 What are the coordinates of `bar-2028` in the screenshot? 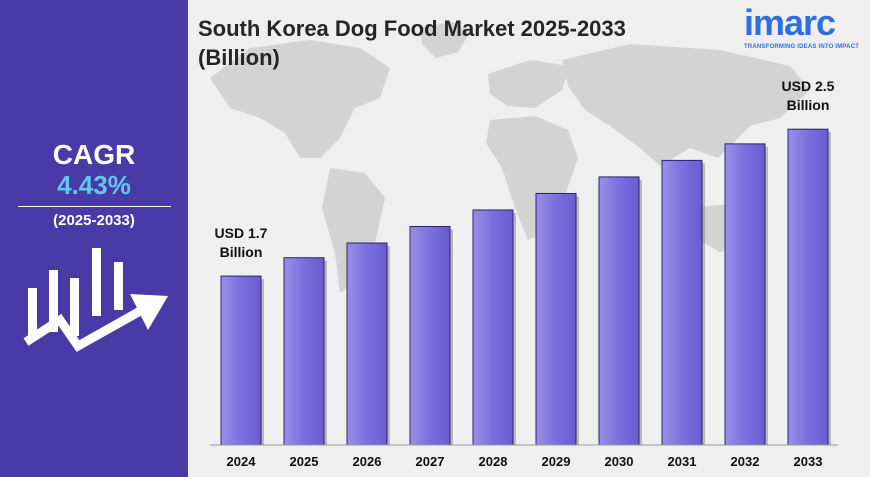 It's located at (493, 327).